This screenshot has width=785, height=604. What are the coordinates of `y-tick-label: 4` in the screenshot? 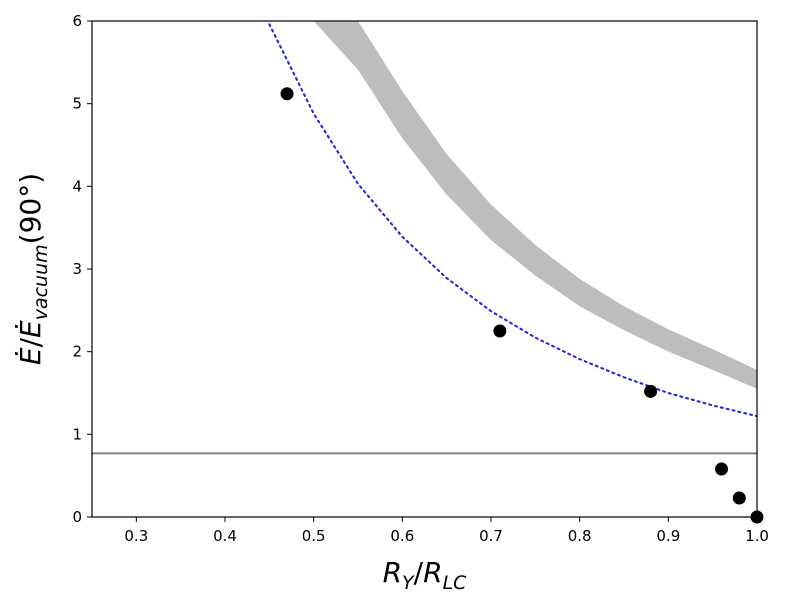 It's located at (77, 186).